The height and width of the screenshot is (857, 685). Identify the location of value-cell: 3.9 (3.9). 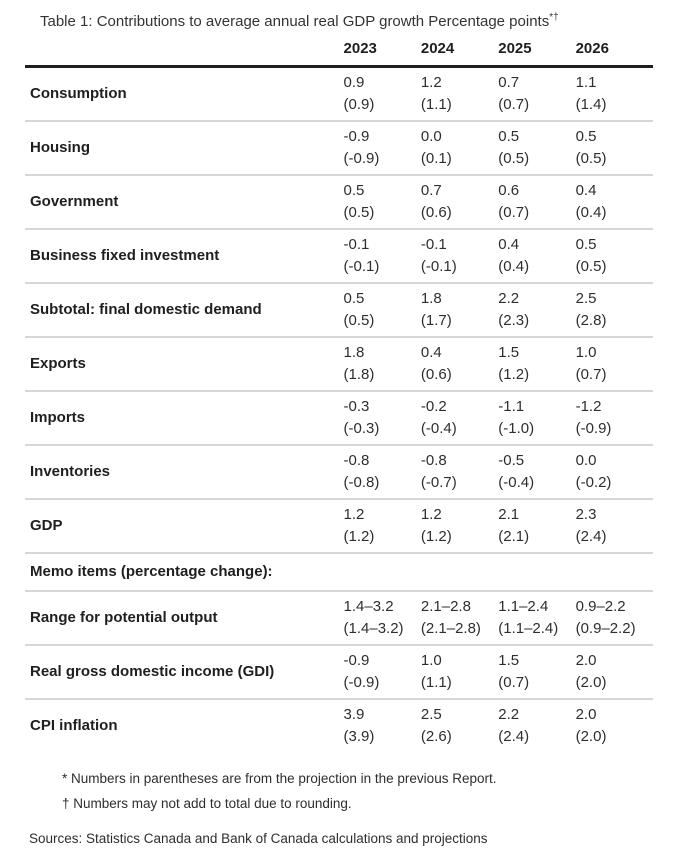
(382, 725).